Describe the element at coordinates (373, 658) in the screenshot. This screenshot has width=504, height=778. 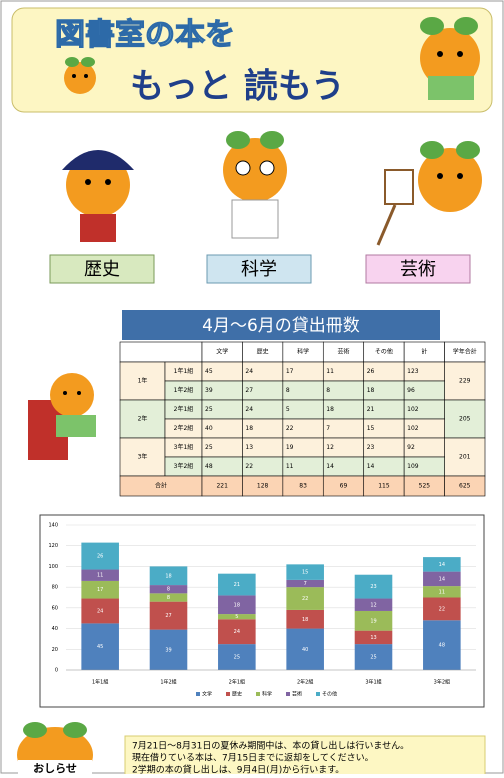
I see `data-label: 25` at that location.